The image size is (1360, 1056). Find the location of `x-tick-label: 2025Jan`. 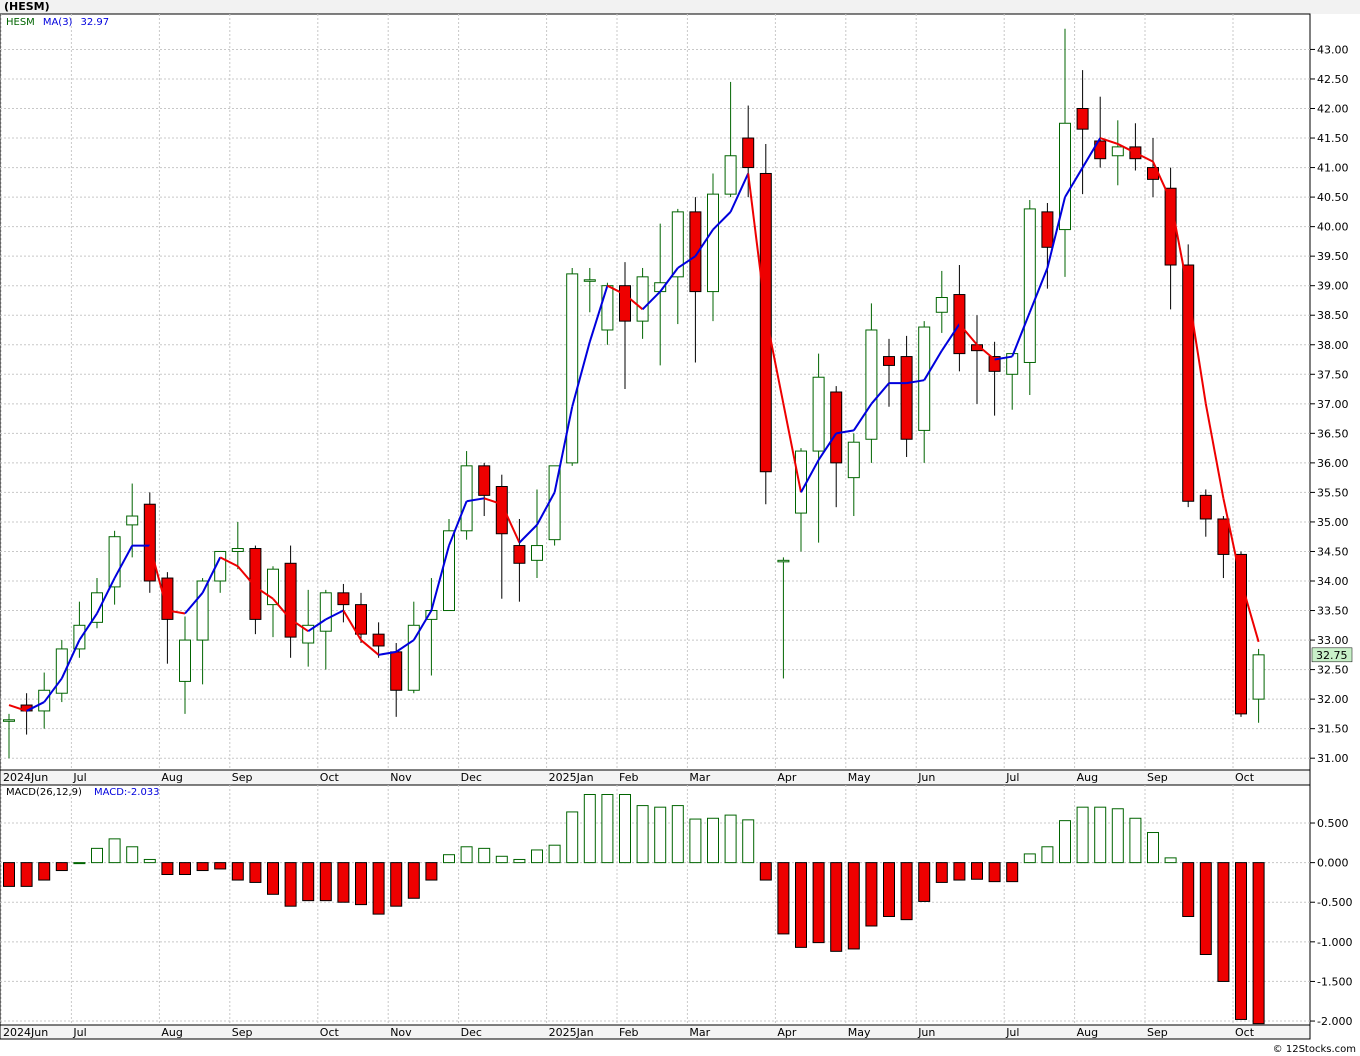

x-tick-label: 2025Jan is located at coordinates (571, 777).